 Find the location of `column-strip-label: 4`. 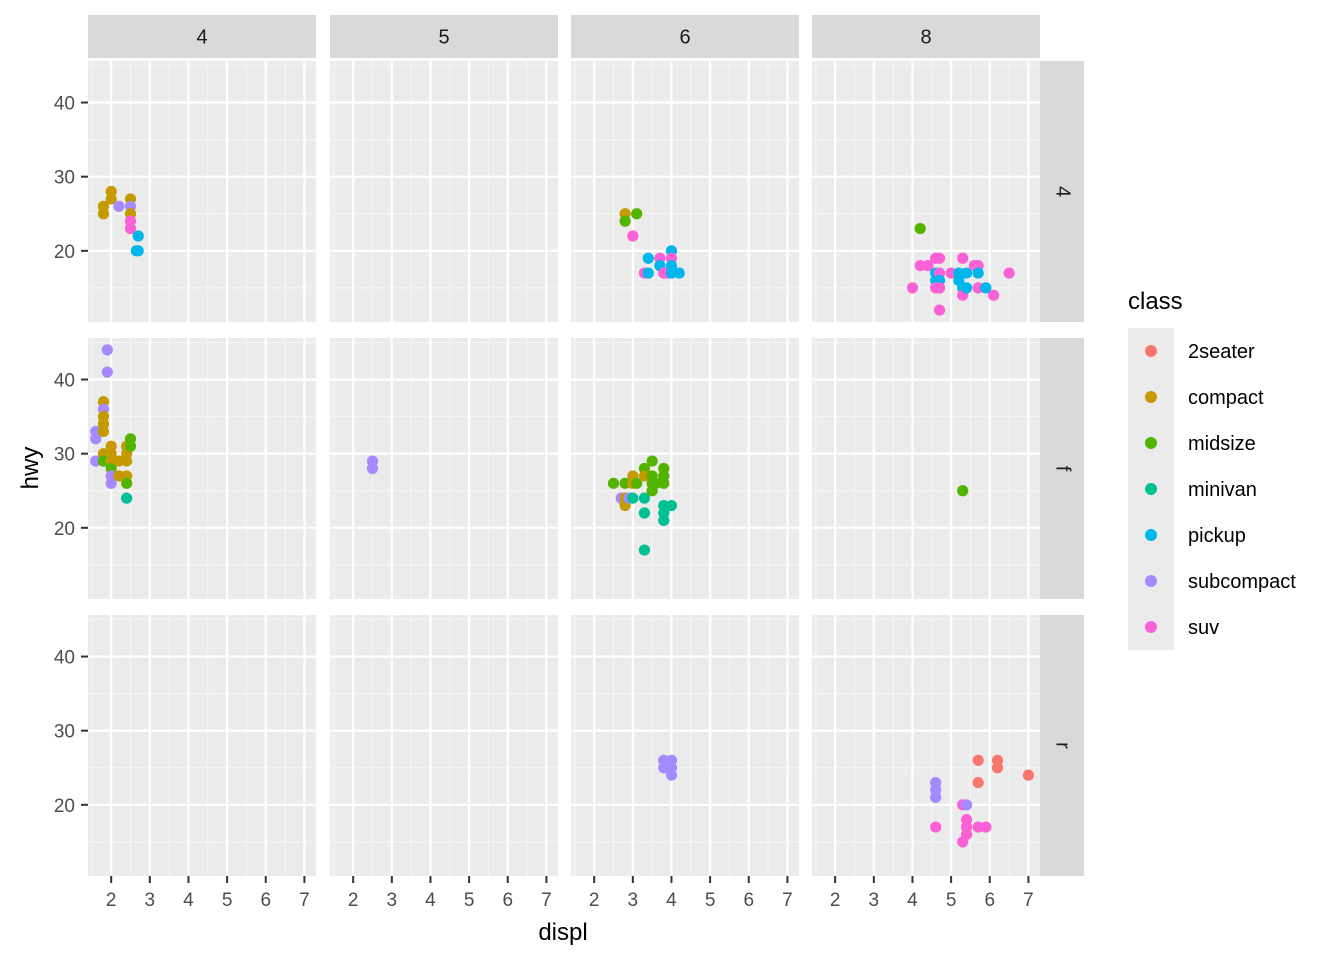

column-strip-label: 4 is located at coordinates (201, 38).